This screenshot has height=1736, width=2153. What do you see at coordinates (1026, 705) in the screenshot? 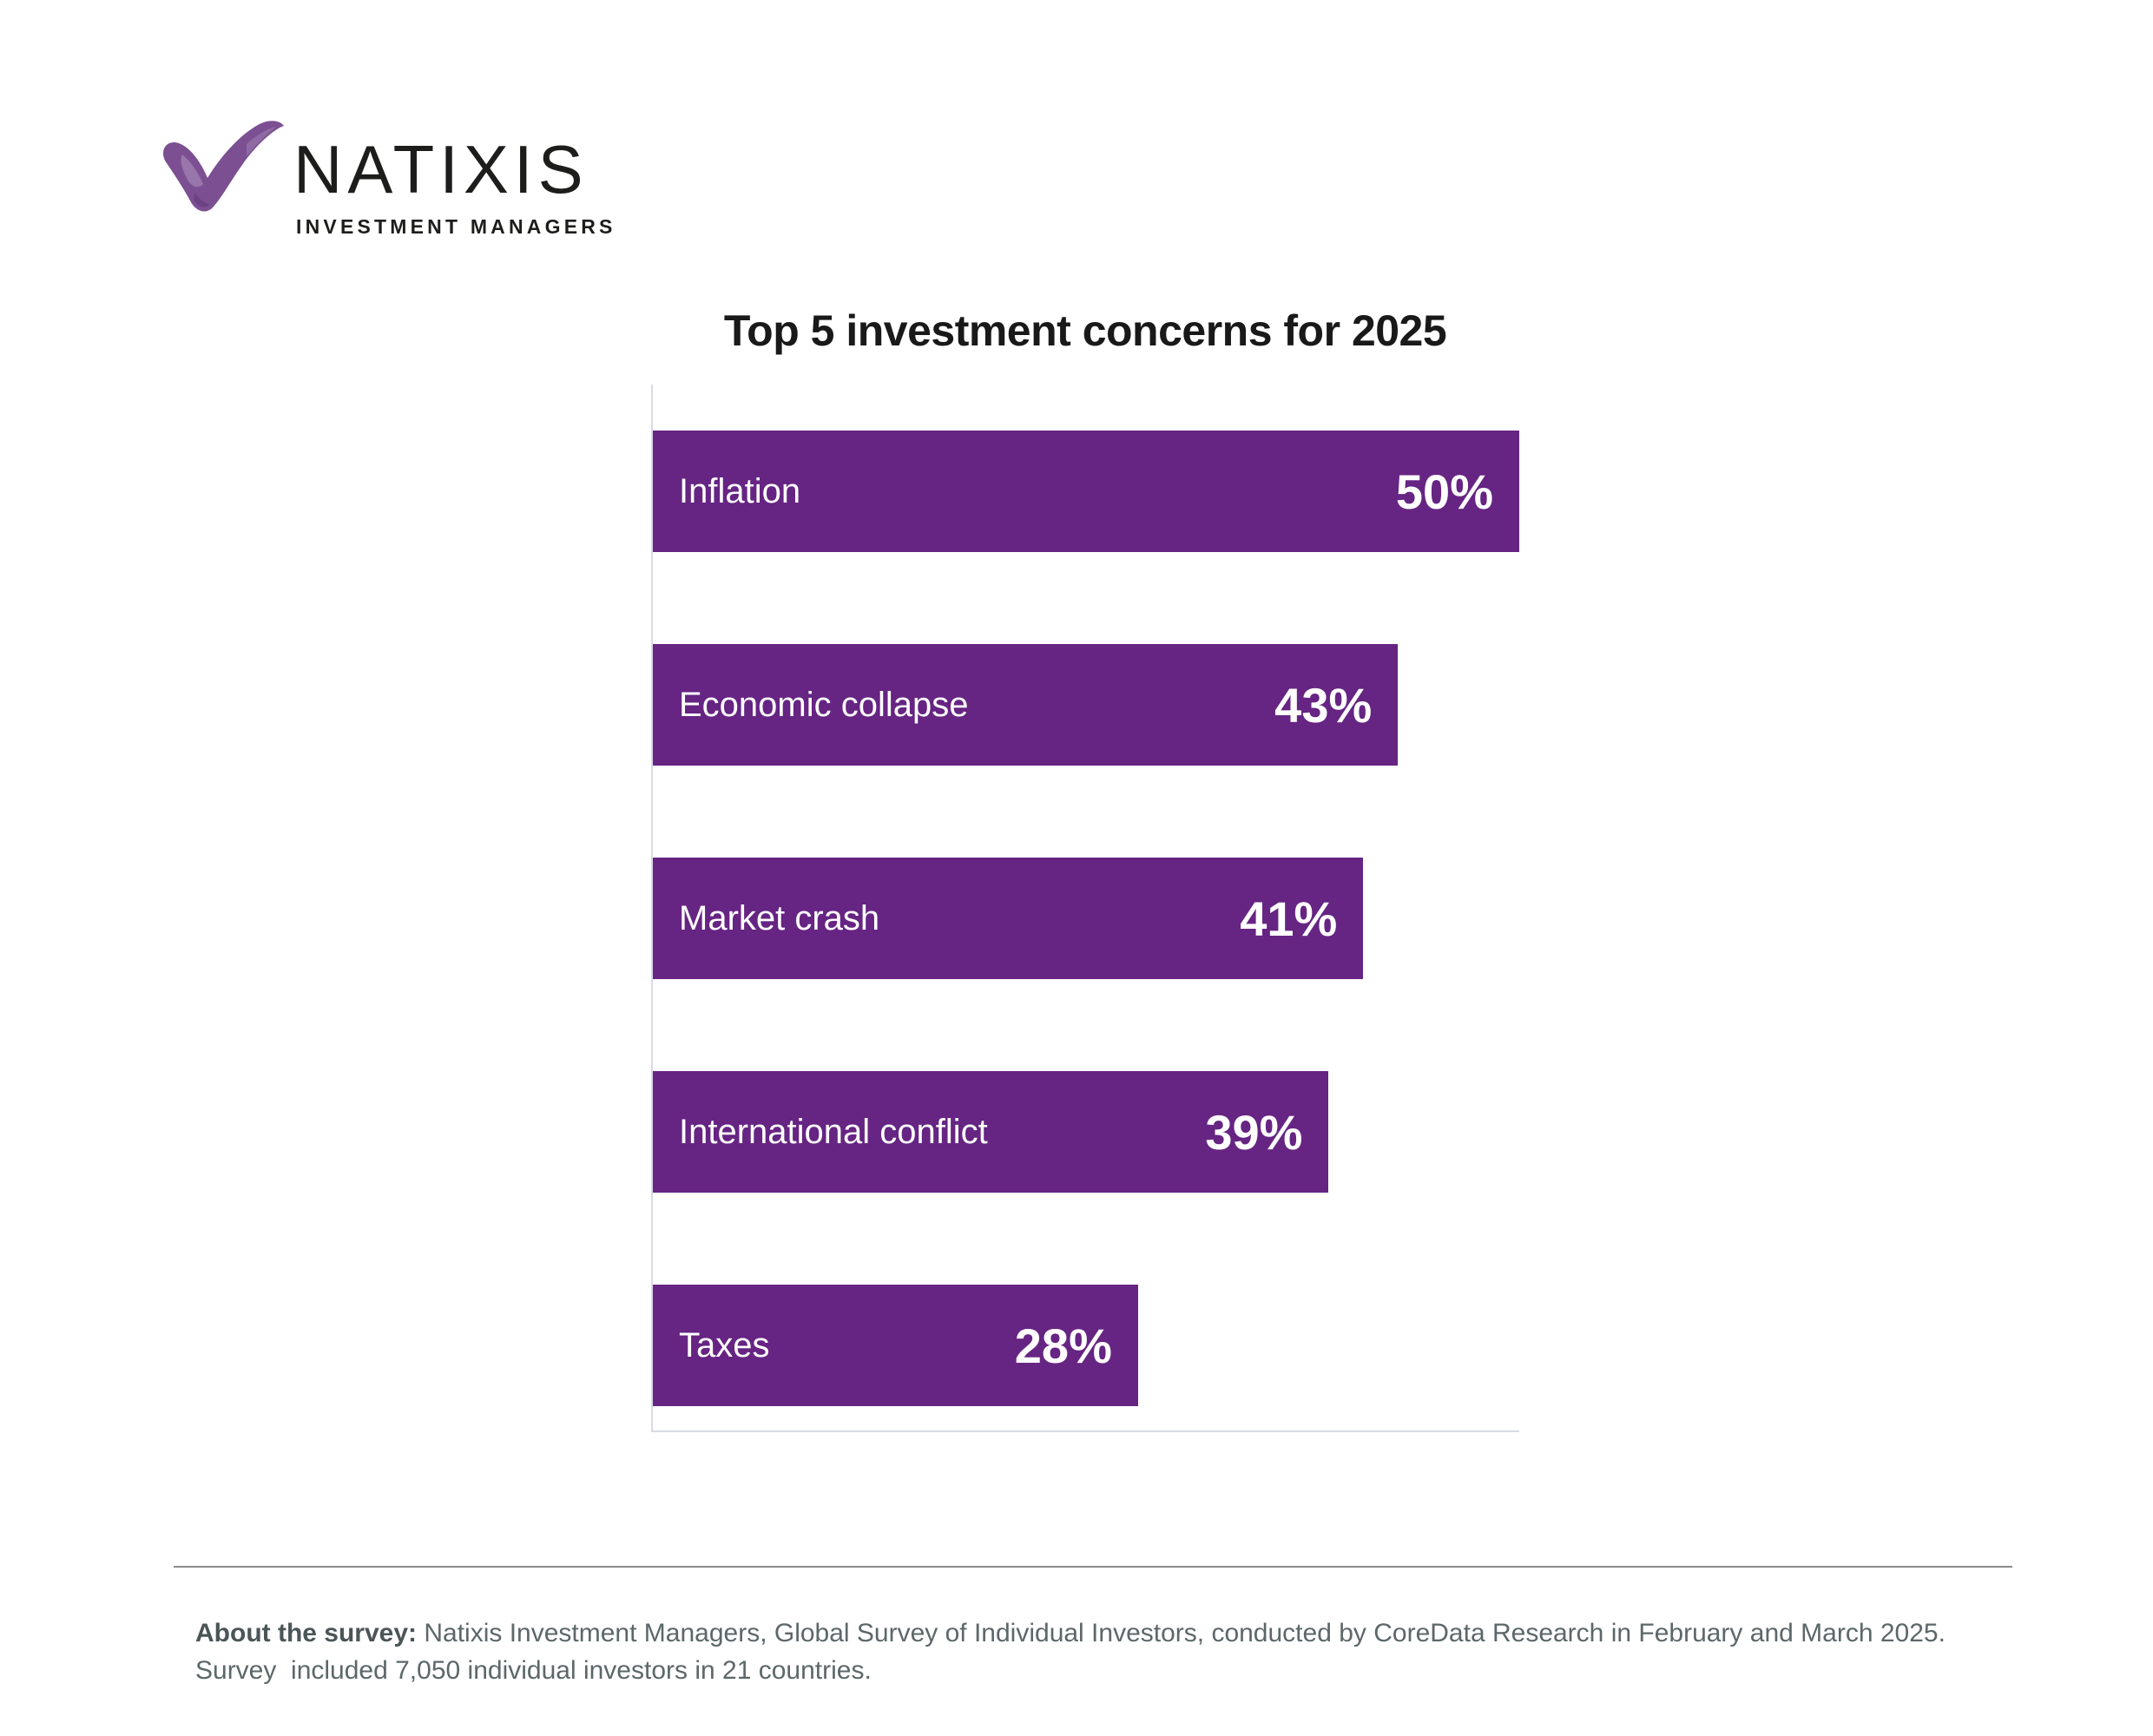
I see `bar-economic-collapse: Economic collapse 43%` at bounding box center [1026, 705].